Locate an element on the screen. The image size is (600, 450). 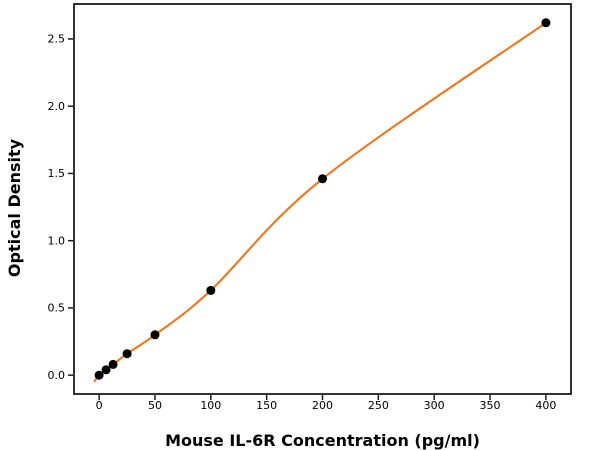
x-tick-label: 50 is located at coordinates (155, 405).